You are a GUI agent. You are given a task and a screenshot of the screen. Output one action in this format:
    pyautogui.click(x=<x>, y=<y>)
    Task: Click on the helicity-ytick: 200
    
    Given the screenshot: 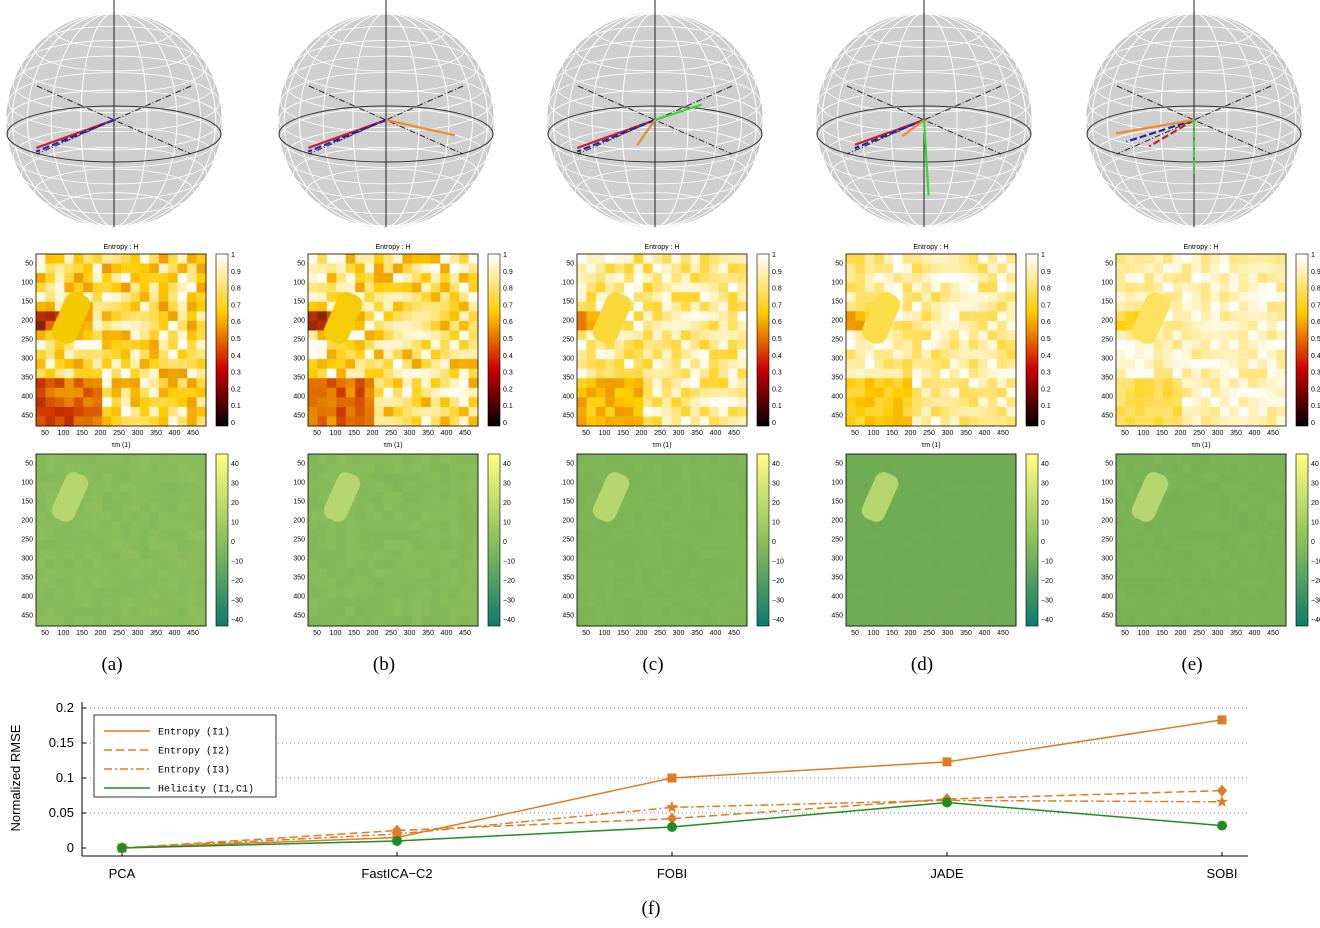 What is the action you would take?
    pyautogui.click(x=299, y=521)
    